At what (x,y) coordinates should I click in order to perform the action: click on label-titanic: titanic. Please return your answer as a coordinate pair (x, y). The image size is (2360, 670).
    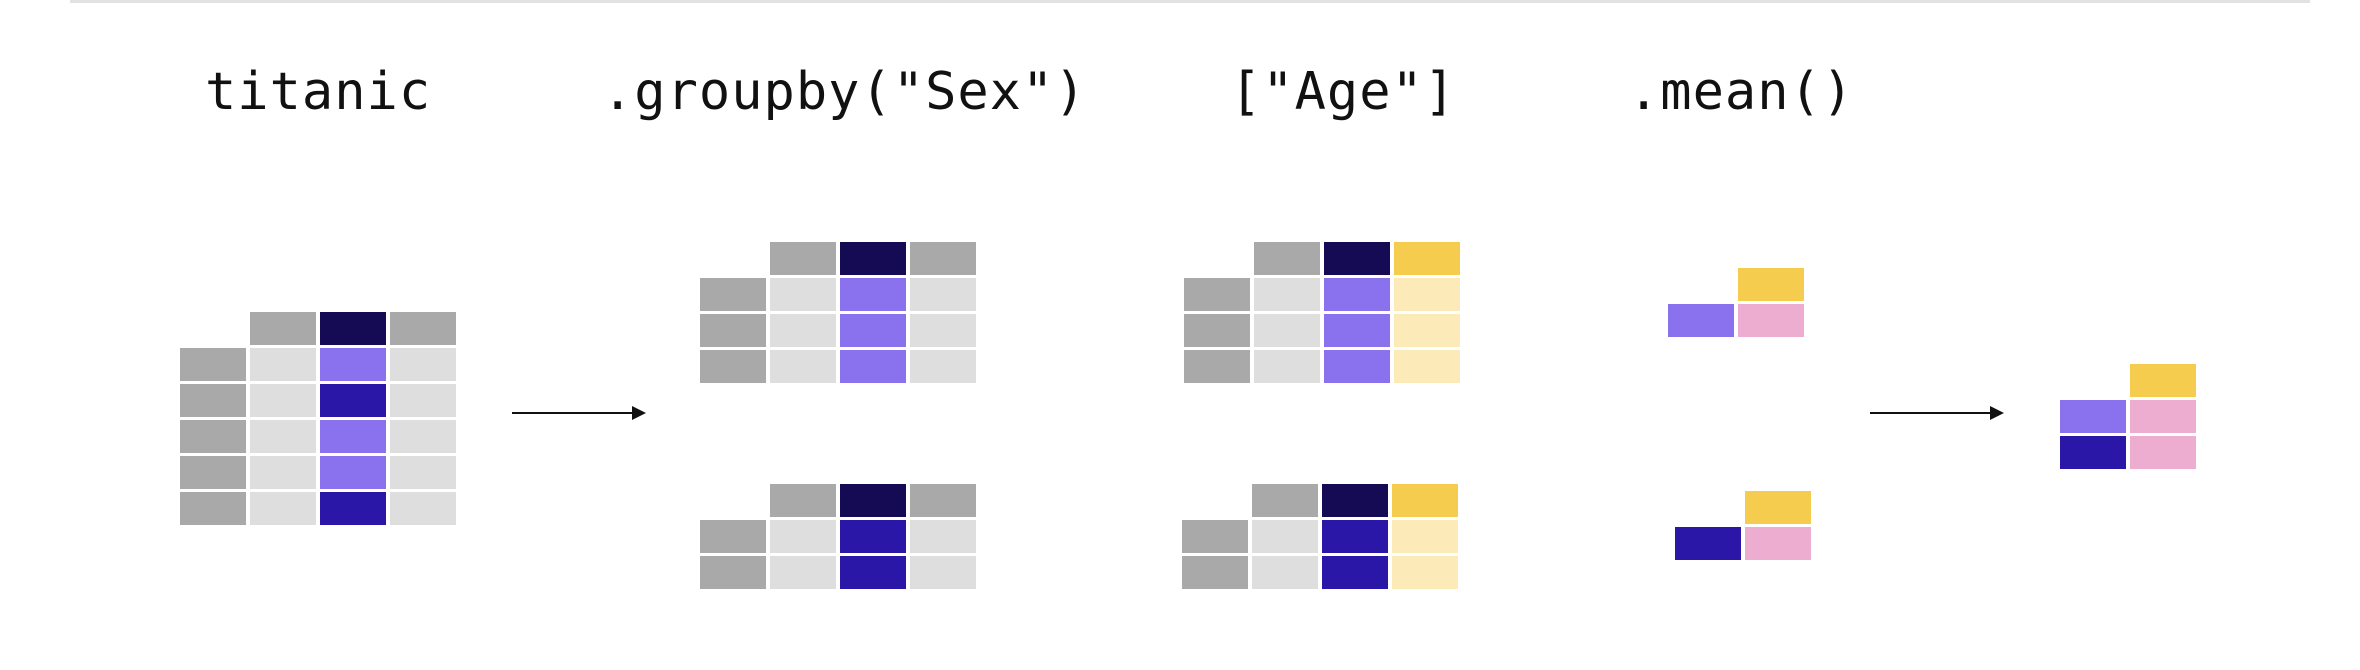
    Looking at the image, I should click on (318, 92).